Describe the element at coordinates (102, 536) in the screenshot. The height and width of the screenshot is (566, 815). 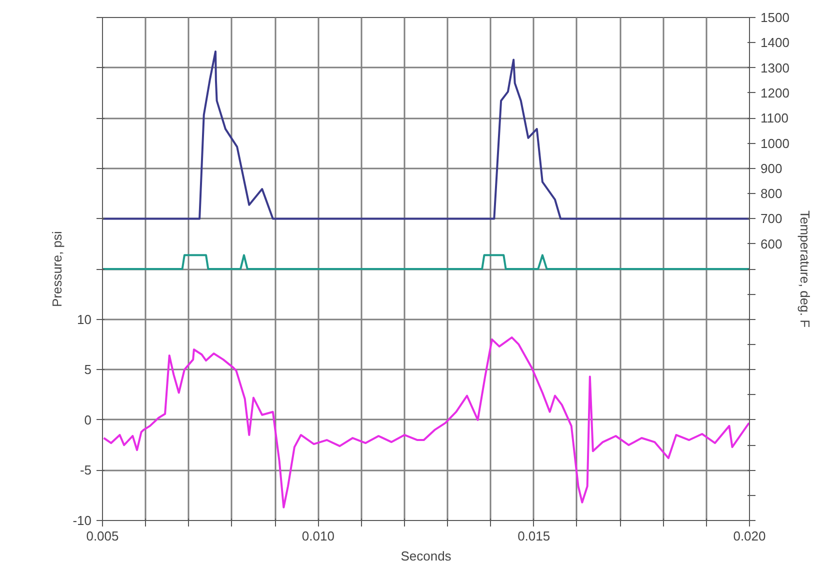
I see `x-tick-label: 0.005` at that location.